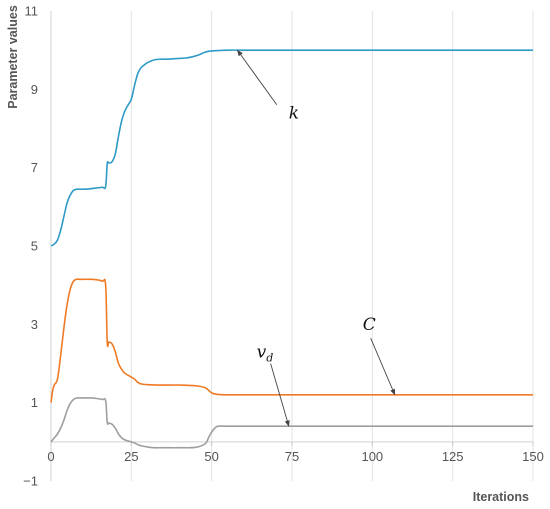  What do you see at coordinates (383, 367) in the screenshot?
I see `annotation-arrow-C` at bounding box center [383, 367].